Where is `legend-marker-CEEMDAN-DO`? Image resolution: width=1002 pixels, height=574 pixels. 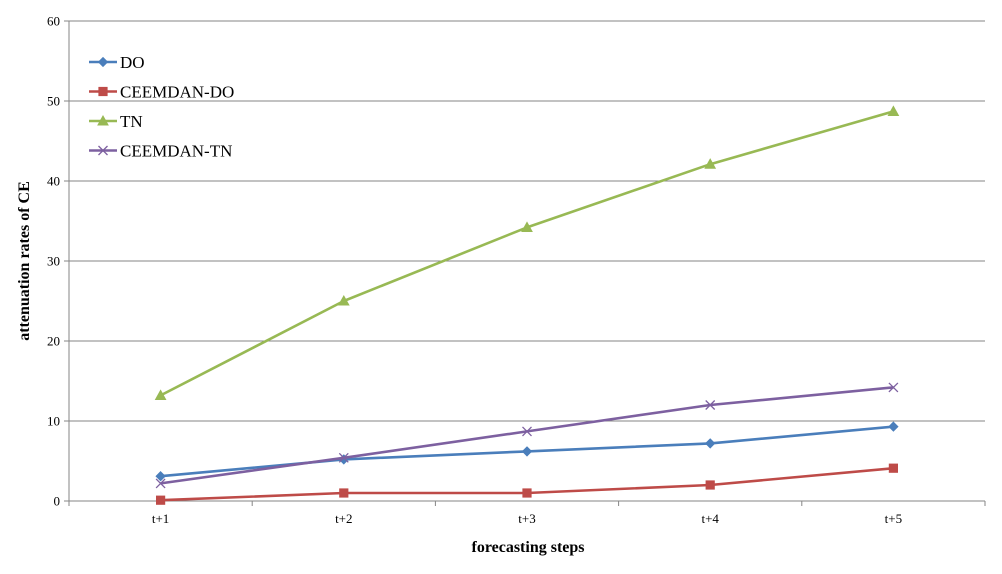
legend-marker-CEEMDAN-DO is located at coordinates (103, 91).